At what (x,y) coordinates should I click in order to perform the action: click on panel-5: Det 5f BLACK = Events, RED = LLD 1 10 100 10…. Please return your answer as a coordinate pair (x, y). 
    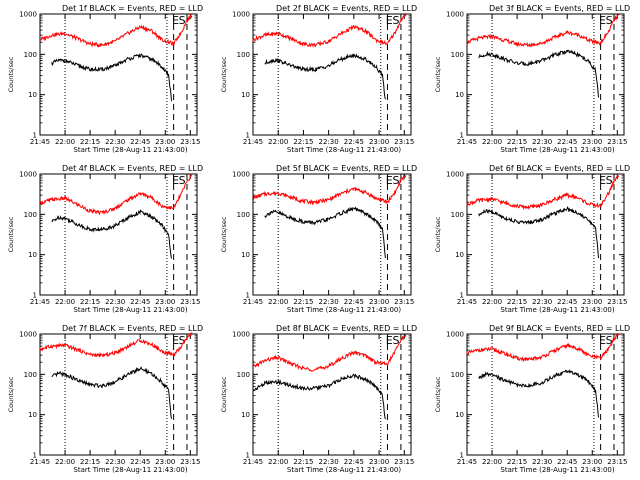
    Looking at the image, I should click on (318, 239).